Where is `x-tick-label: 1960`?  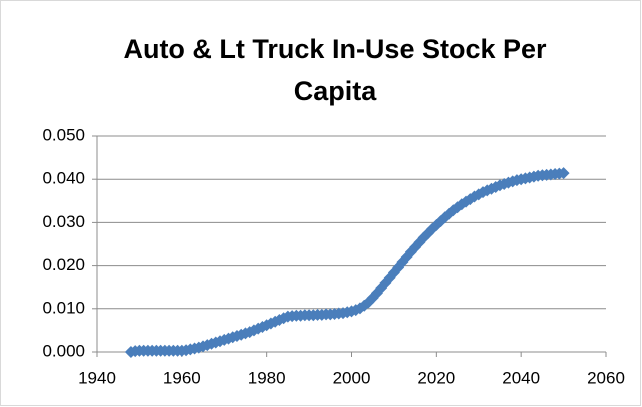
x-tick-label: 1960 is located at coordinates (182, 377).